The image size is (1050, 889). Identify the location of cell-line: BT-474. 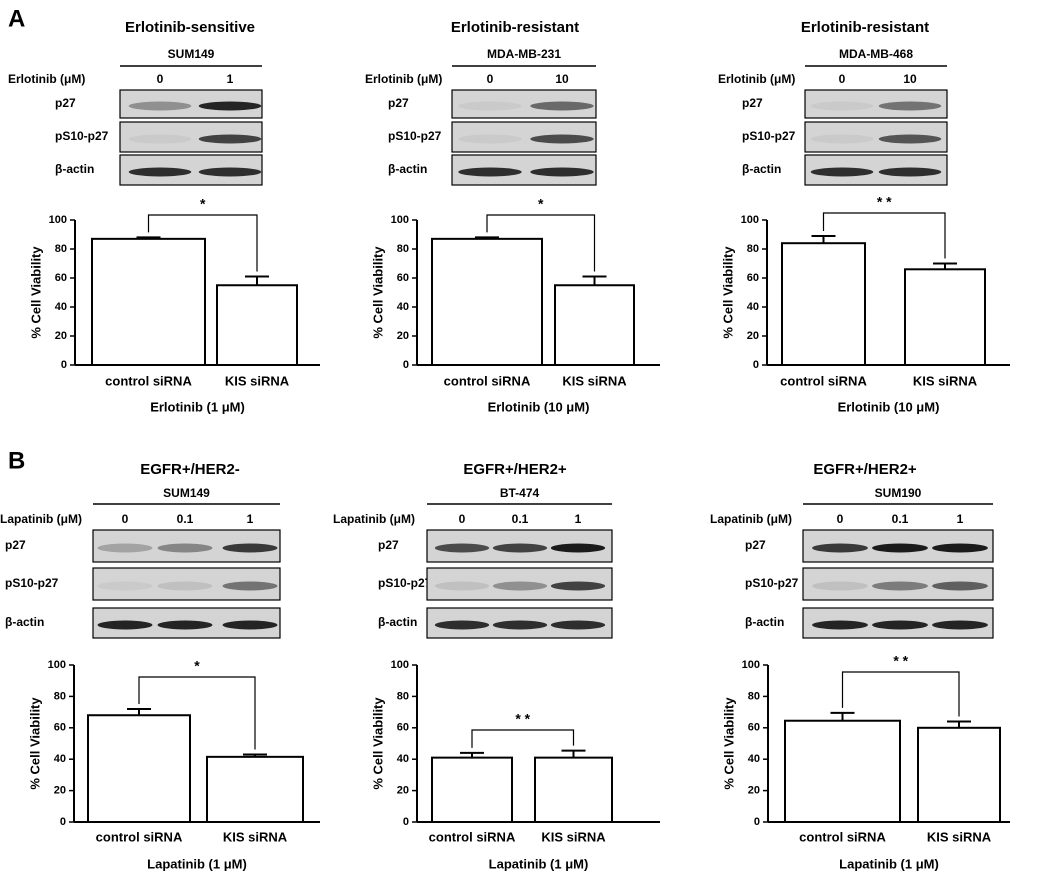
(520, 493).